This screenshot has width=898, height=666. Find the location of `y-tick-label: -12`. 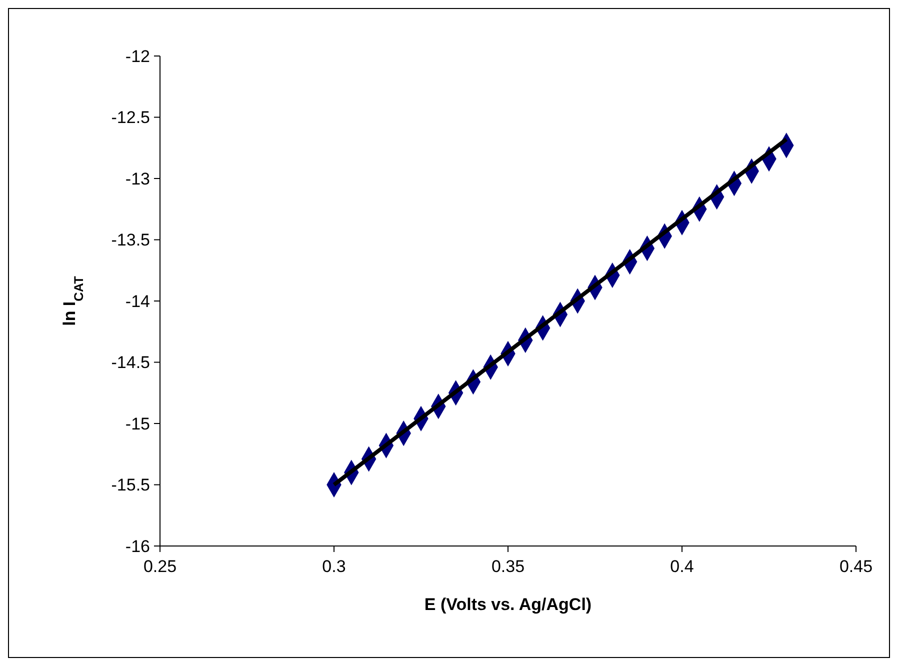

y-tick-label: -12 is located at coordinates (137, 56).